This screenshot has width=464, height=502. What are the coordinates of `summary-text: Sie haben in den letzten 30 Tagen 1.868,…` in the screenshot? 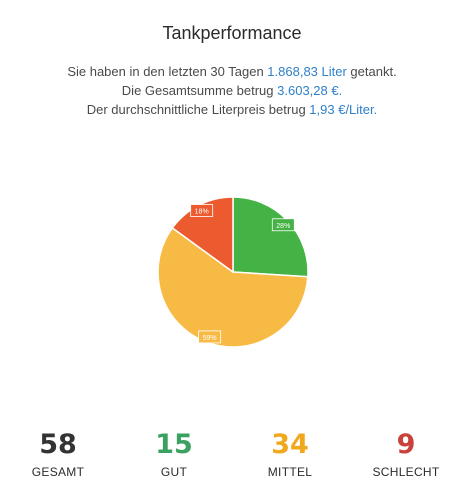 It's located at (232, 90).